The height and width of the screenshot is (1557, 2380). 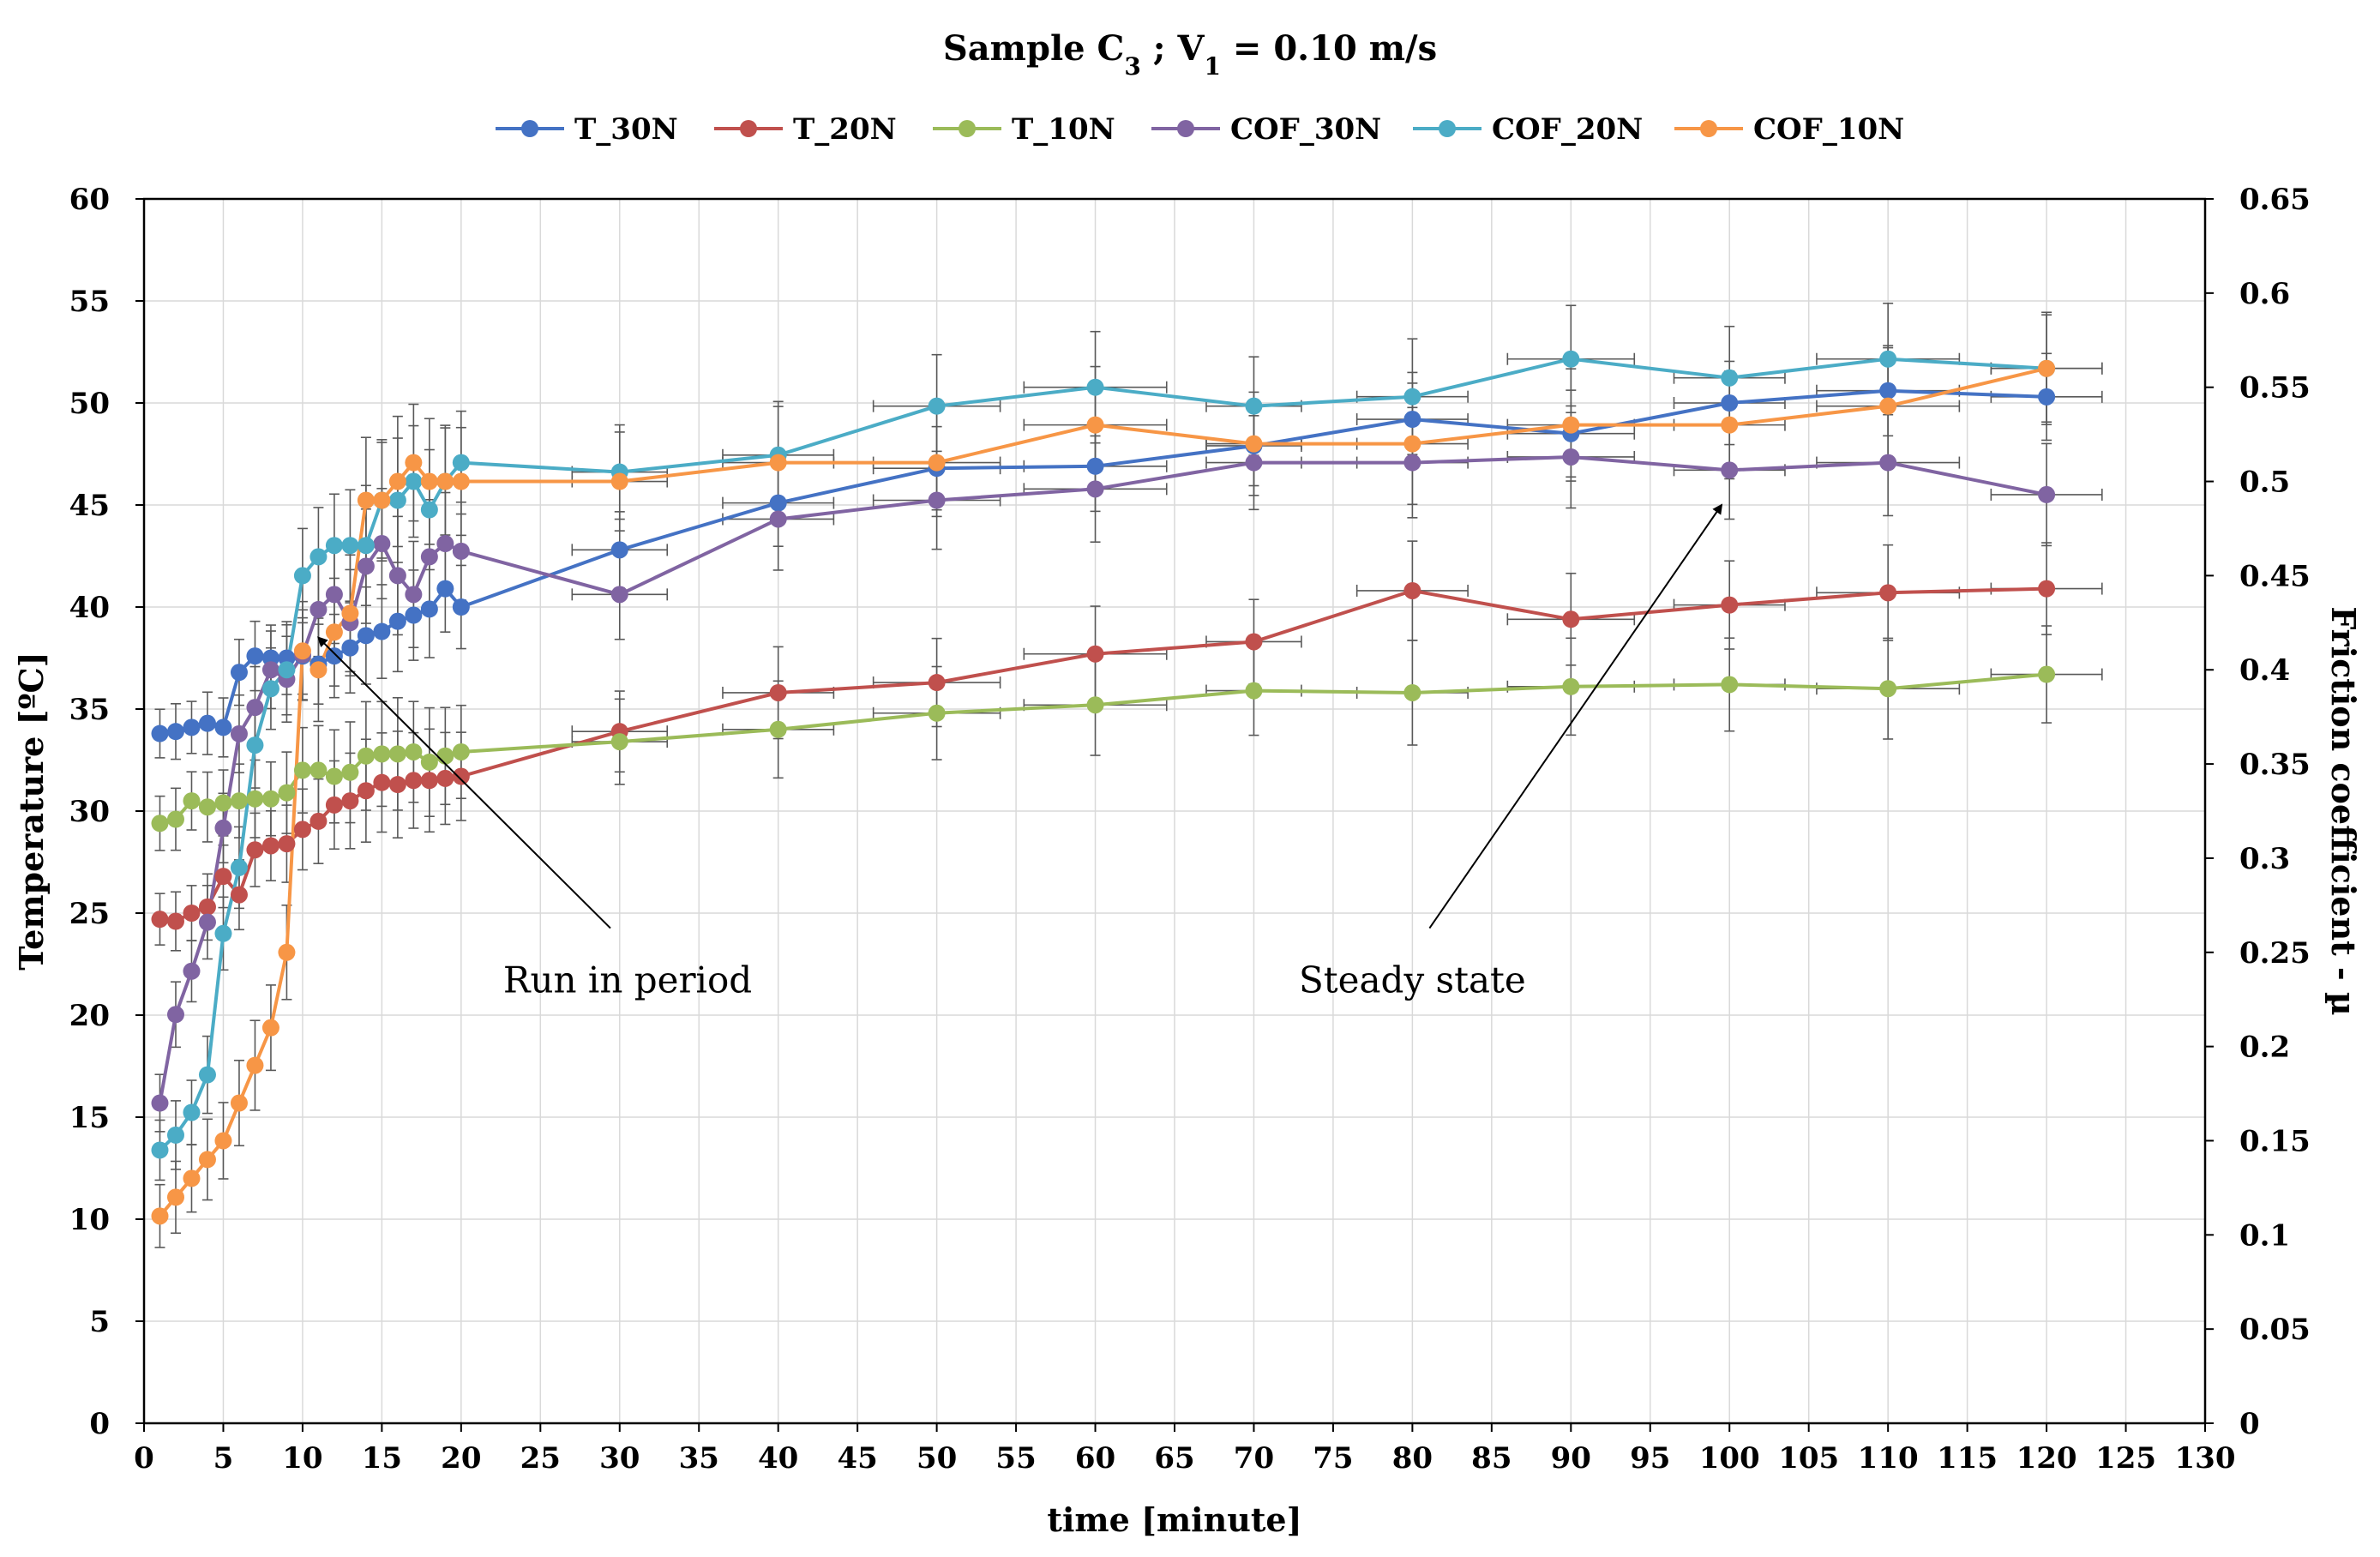 I want to click on left-tick-label: 30, so click(x=90, y=812).